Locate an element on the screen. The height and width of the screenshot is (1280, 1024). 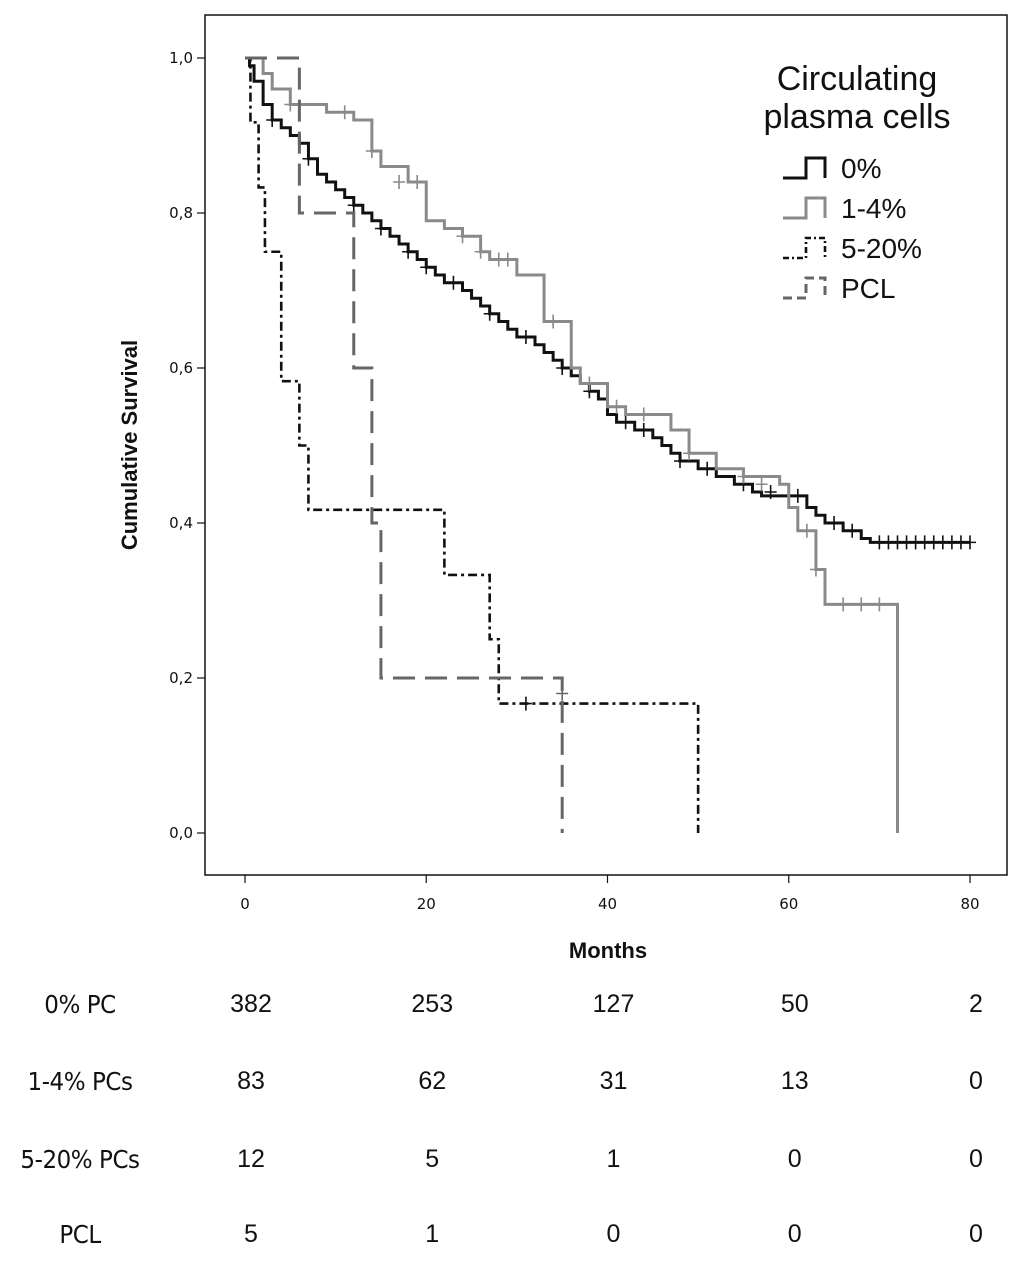
legend-label-1-4pct: 1-4% is located at coordinates (873, 208).